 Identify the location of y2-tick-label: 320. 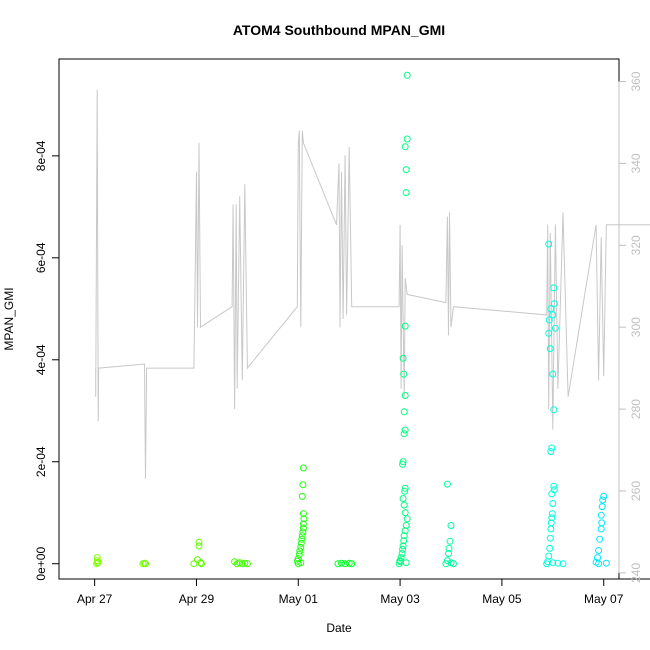
(636, 245).